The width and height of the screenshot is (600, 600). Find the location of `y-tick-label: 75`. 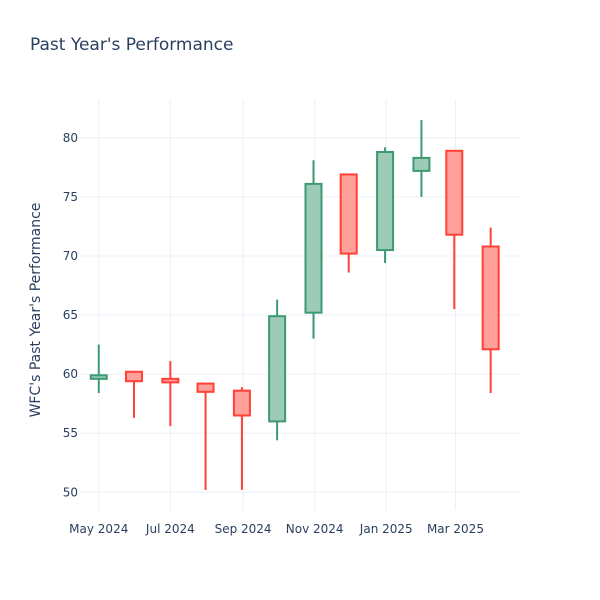

y-tick-label: 75 is located at coordinates (70, 197).